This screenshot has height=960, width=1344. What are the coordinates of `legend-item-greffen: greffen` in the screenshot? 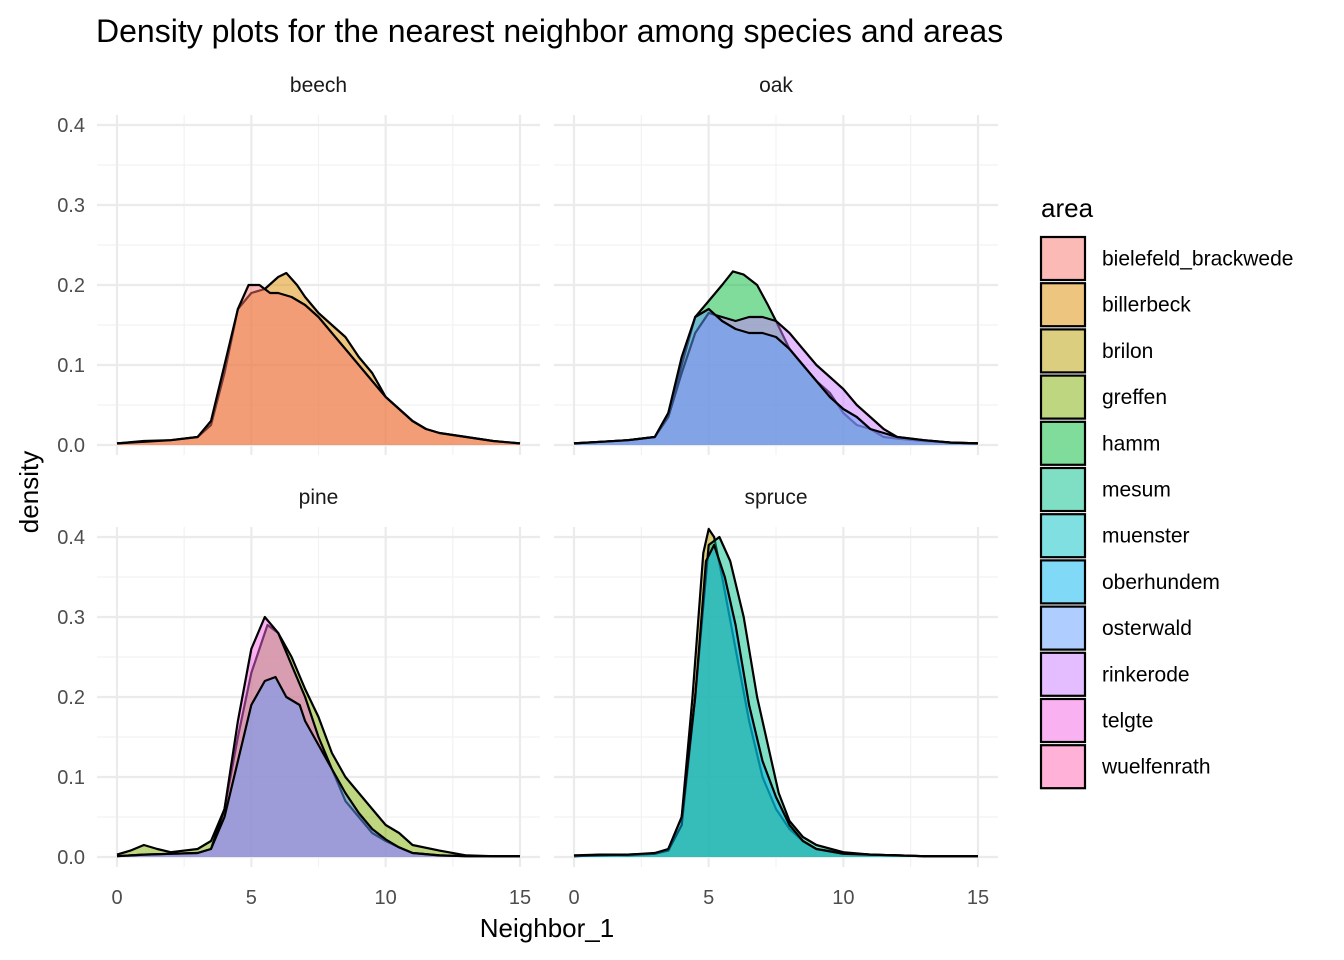 It's located at (1103, 397).